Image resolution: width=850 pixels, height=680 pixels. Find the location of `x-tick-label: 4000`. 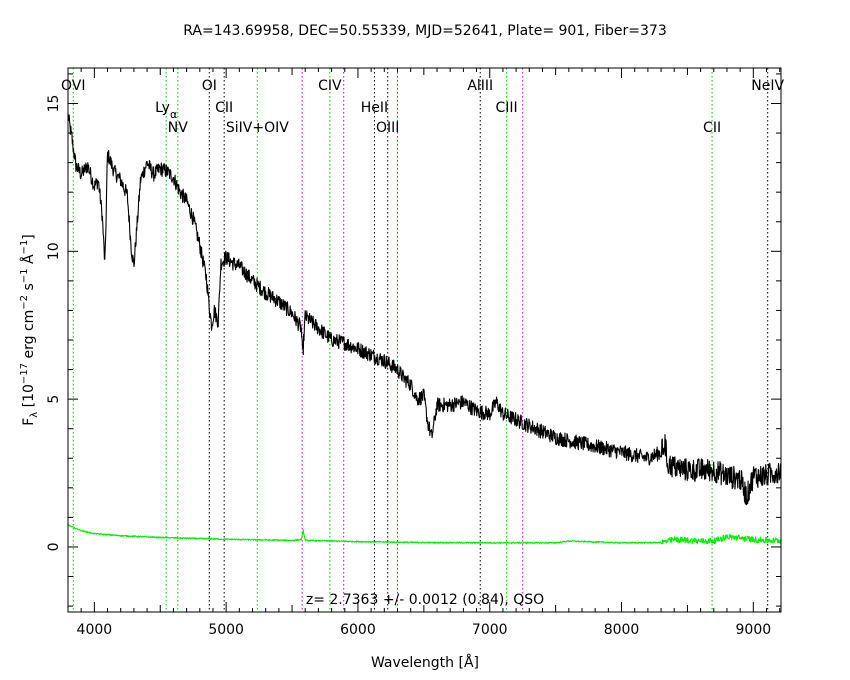

x-tick-label: 4000 is located at coordinates (95, 630).